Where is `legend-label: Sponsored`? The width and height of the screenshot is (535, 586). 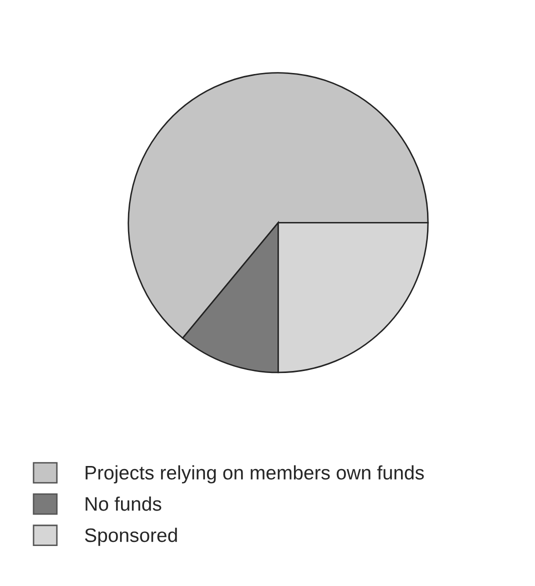
legend-label: Sponsored is located at coordinates (130, 537).